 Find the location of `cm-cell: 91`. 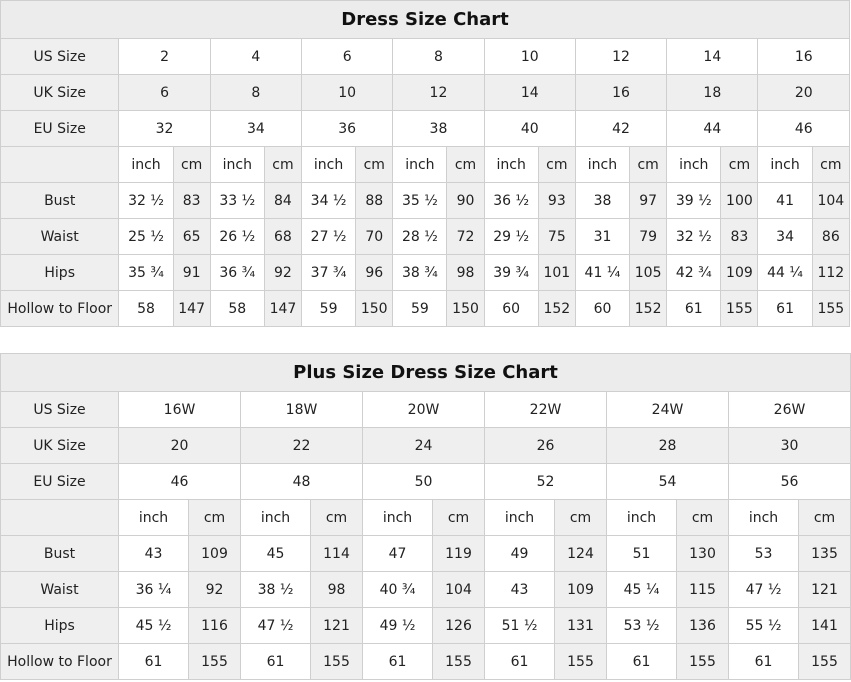

cm-cell: 91 is located at coordinates (191, 272).